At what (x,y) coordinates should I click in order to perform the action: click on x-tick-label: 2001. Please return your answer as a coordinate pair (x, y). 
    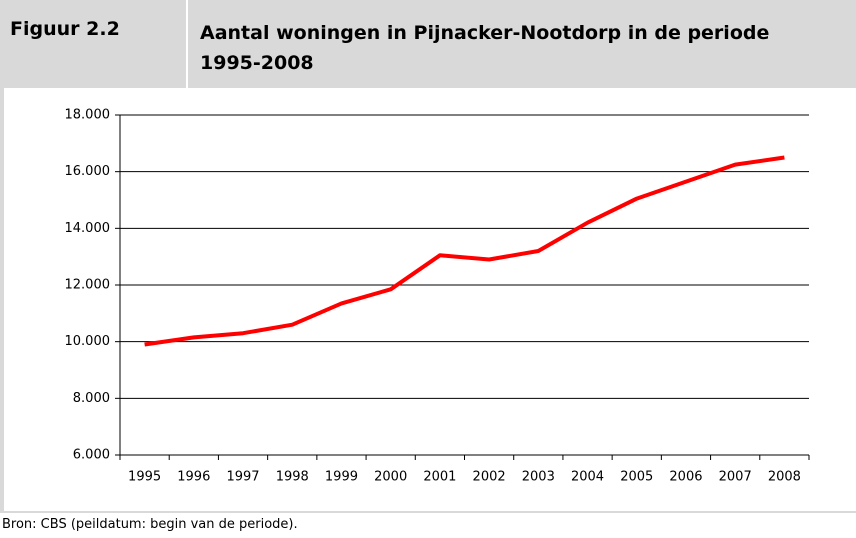
    Looking at the image, I should click on (439, 477).